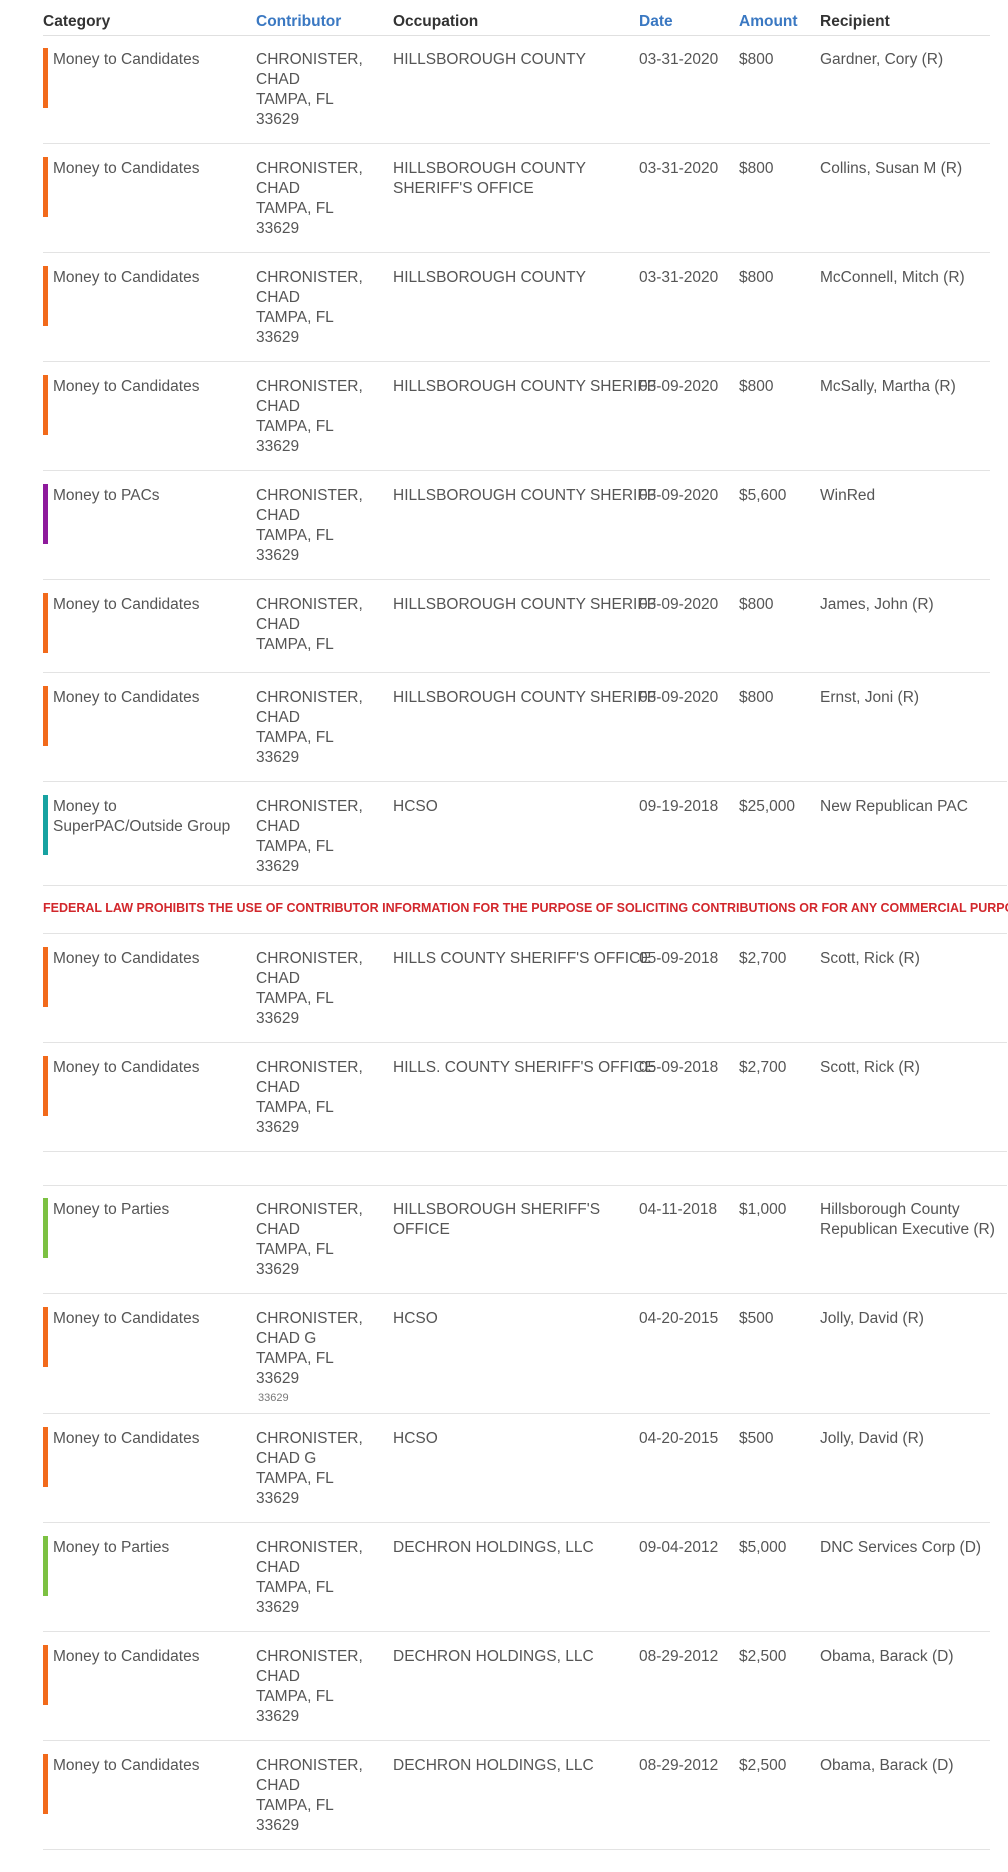 This screenshot has height=1872, width=1008. What do you see at coordinates (763, 1209) in the screenshot?
I see `amount-cell: $1,000` at bounding box center [763, 1209].